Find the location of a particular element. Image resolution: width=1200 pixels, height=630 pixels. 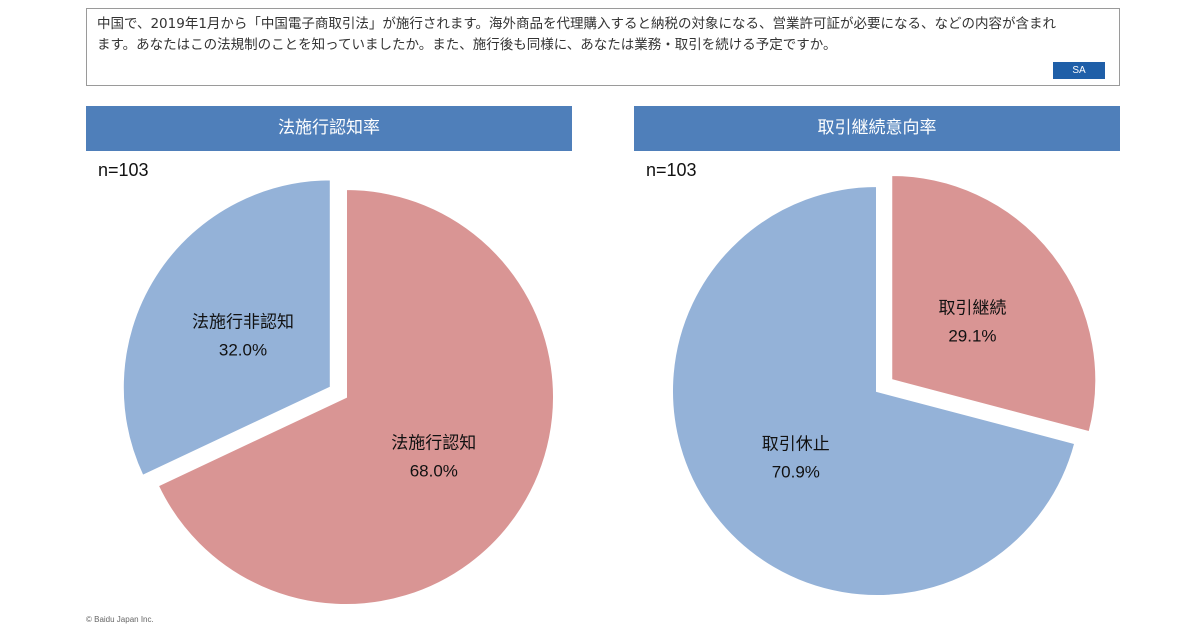

slice-label-1-0: 取引継続 is located at coordinates (972, 308).